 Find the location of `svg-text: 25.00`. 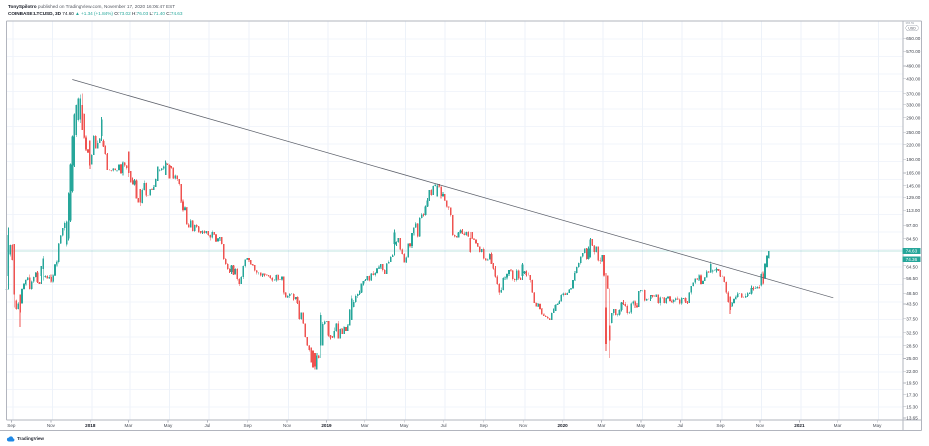

svg-text: 25.00 is located at coordinates (912, 358).